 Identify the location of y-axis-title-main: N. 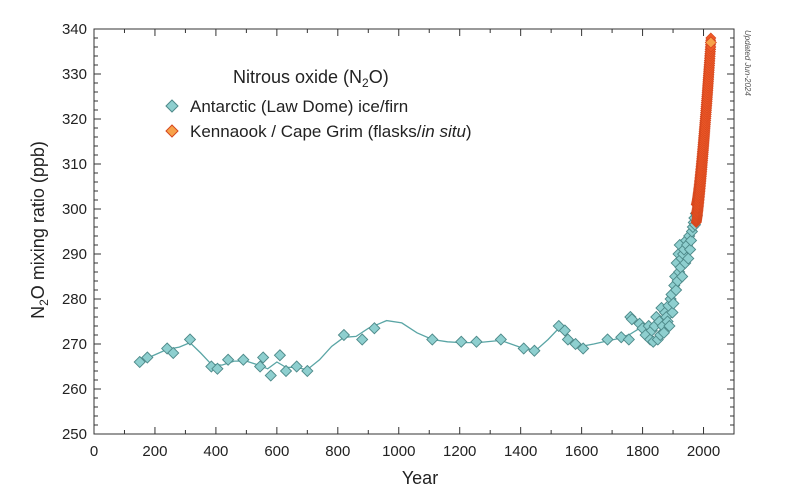
(38, 312).